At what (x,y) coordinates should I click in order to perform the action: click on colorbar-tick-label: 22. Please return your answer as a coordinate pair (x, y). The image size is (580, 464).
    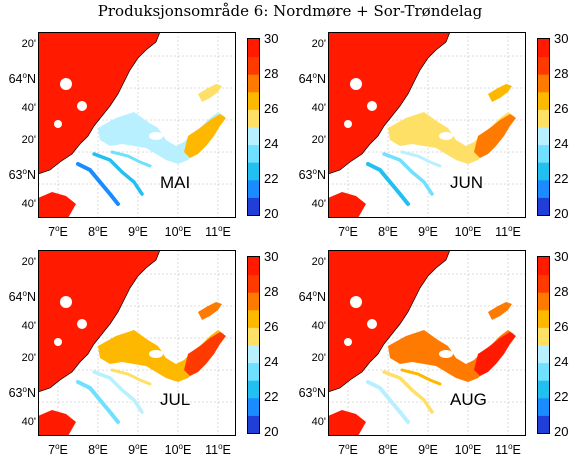
    Looking at the image, I should click on (271, 396).